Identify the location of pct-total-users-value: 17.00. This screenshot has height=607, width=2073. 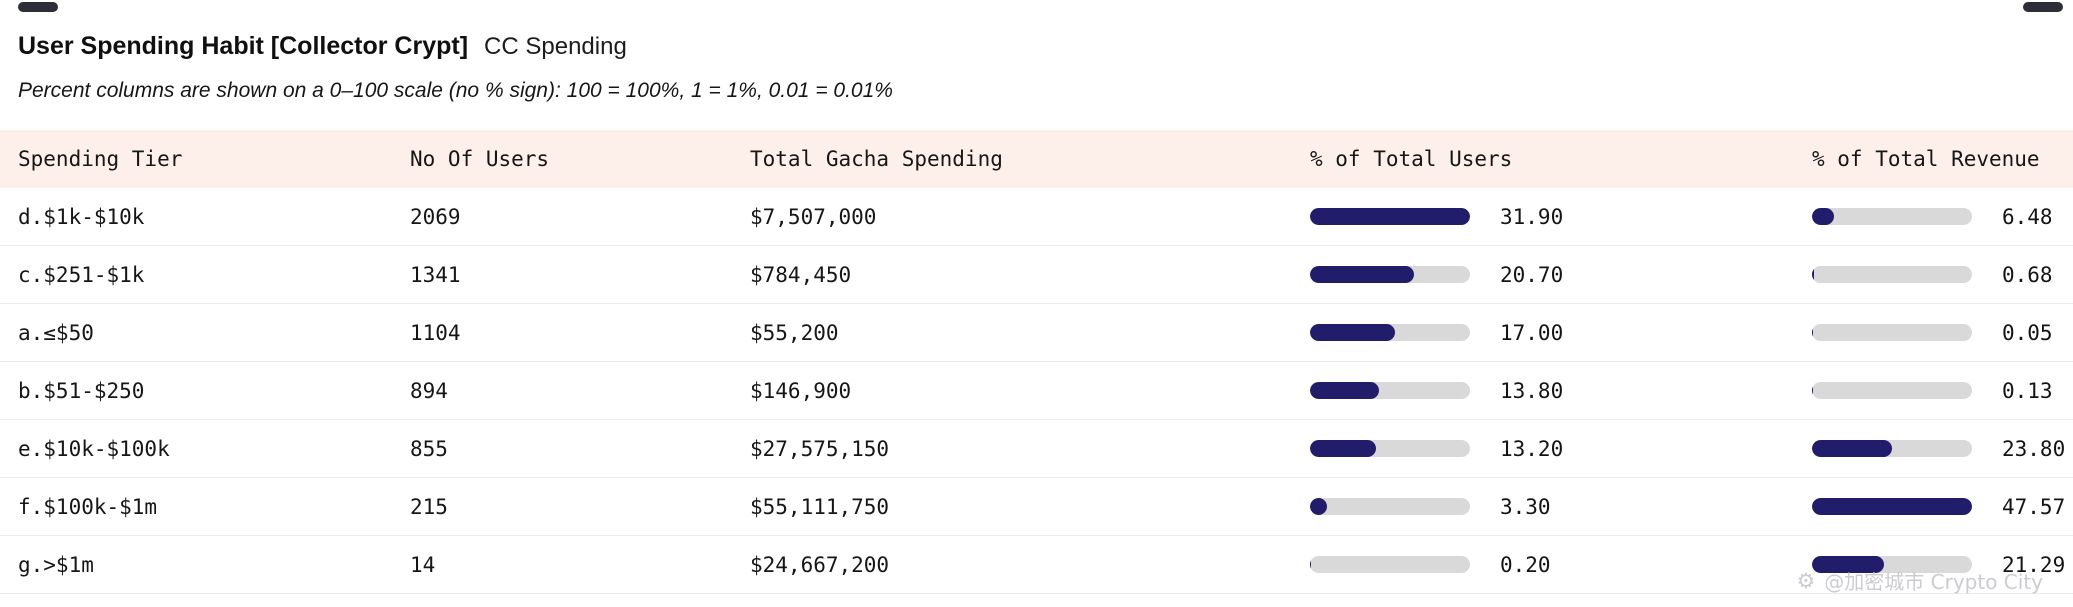
(1532, 332).